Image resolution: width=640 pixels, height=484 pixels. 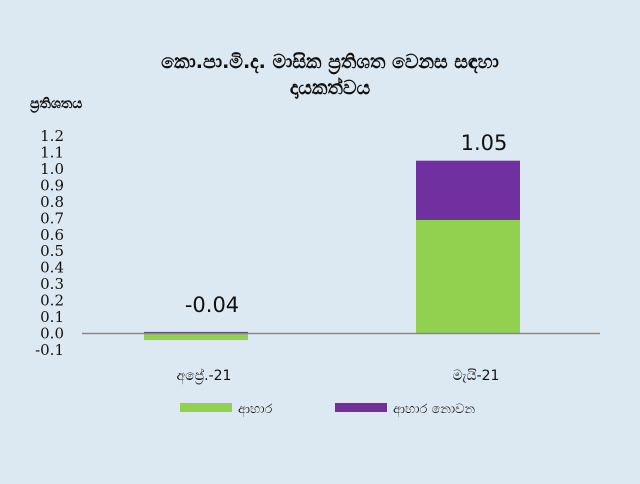 What do you see at coordinates (338, 376) in the screenshot?
I see `category-labels: අප්‍රේ.-21 මැයි-21` at bounding box center [338, 376].